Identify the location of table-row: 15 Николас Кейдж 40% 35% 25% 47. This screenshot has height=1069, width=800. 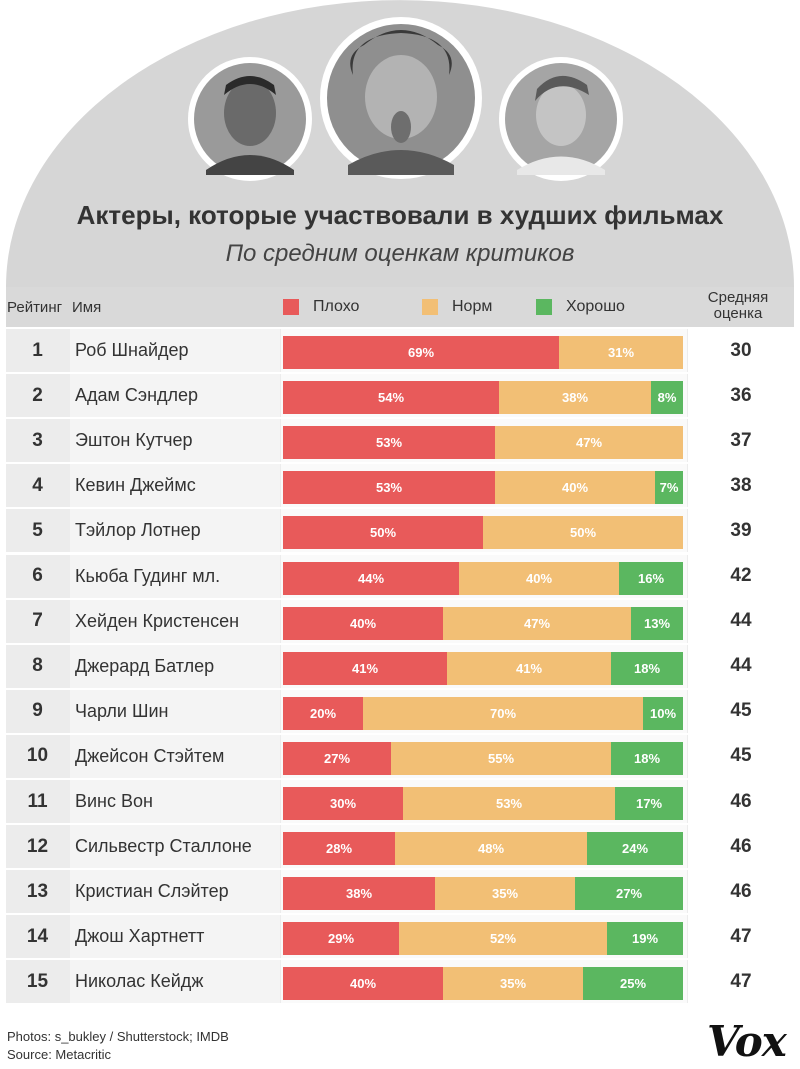
(400, 982).